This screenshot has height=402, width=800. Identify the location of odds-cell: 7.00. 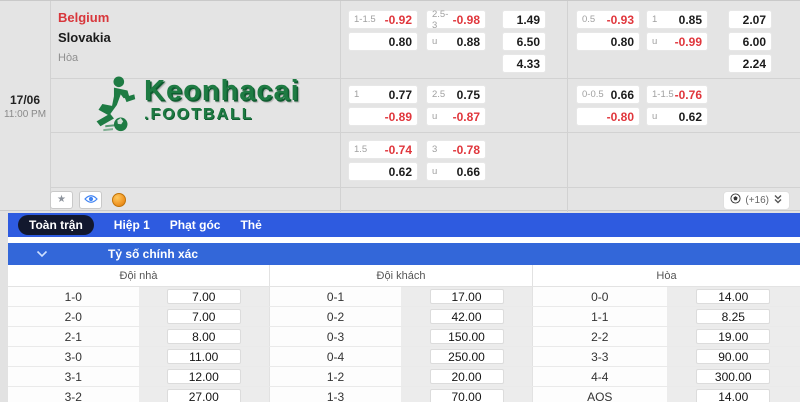
(203, 296).